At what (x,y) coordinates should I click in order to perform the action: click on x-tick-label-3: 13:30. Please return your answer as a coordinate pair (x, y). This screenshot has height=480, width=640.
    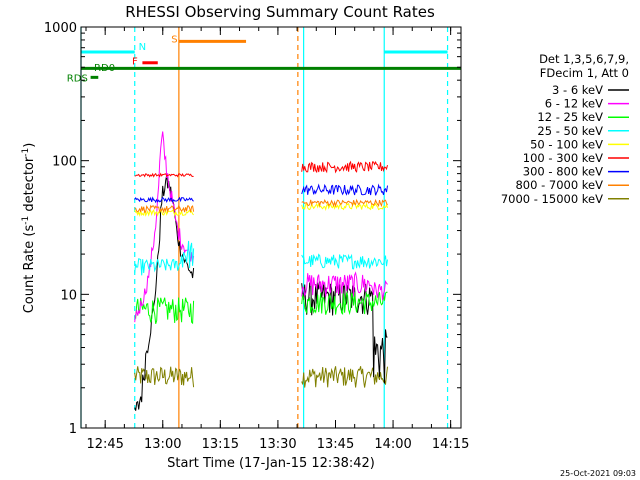
    Looking at the image, I should click on (277, 444).